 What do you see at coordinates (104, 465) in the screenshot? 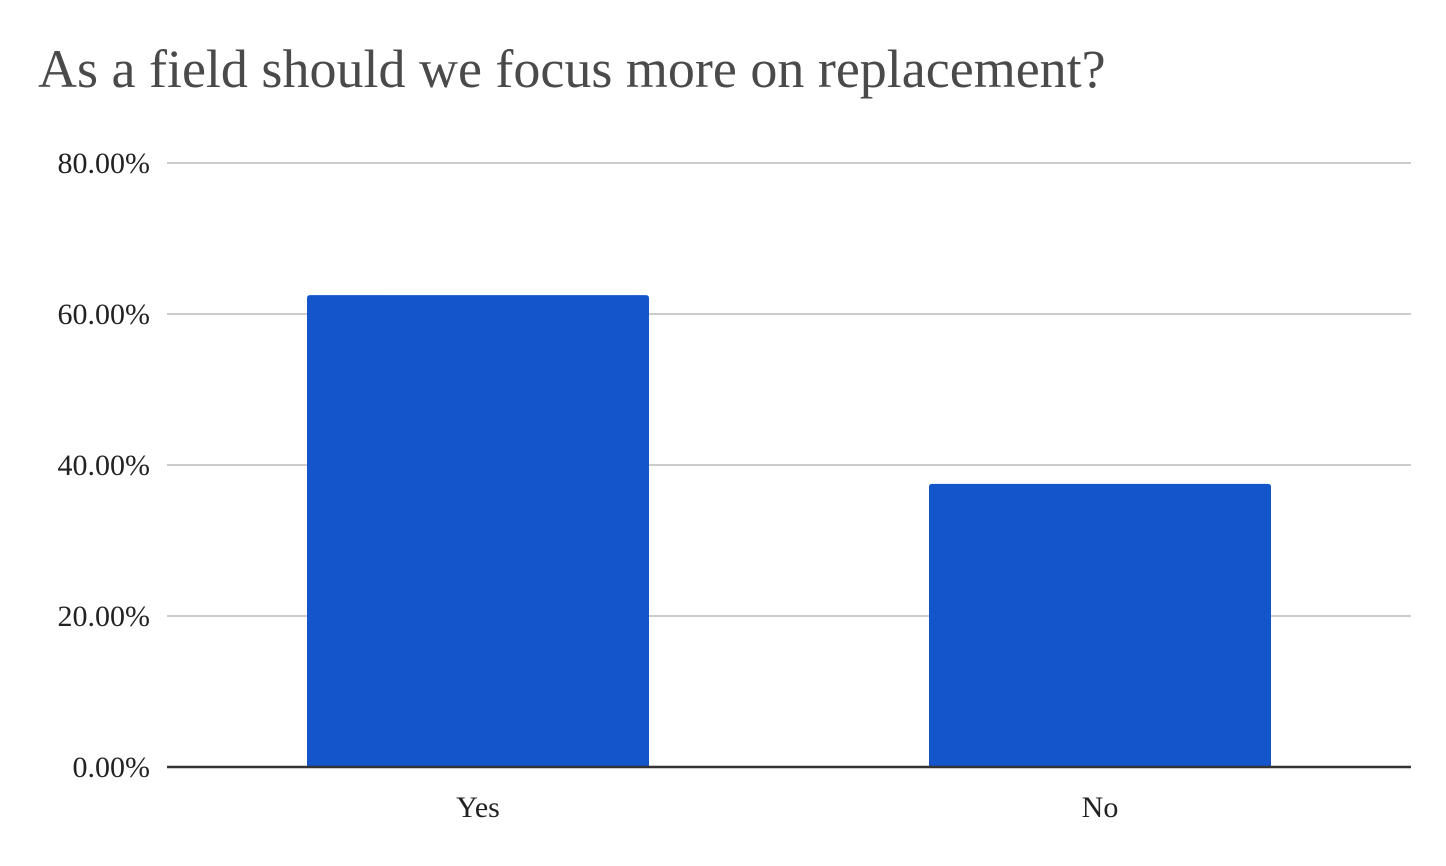
I see `y-tick-label: 40.00%` at bounding box center [104, 465].